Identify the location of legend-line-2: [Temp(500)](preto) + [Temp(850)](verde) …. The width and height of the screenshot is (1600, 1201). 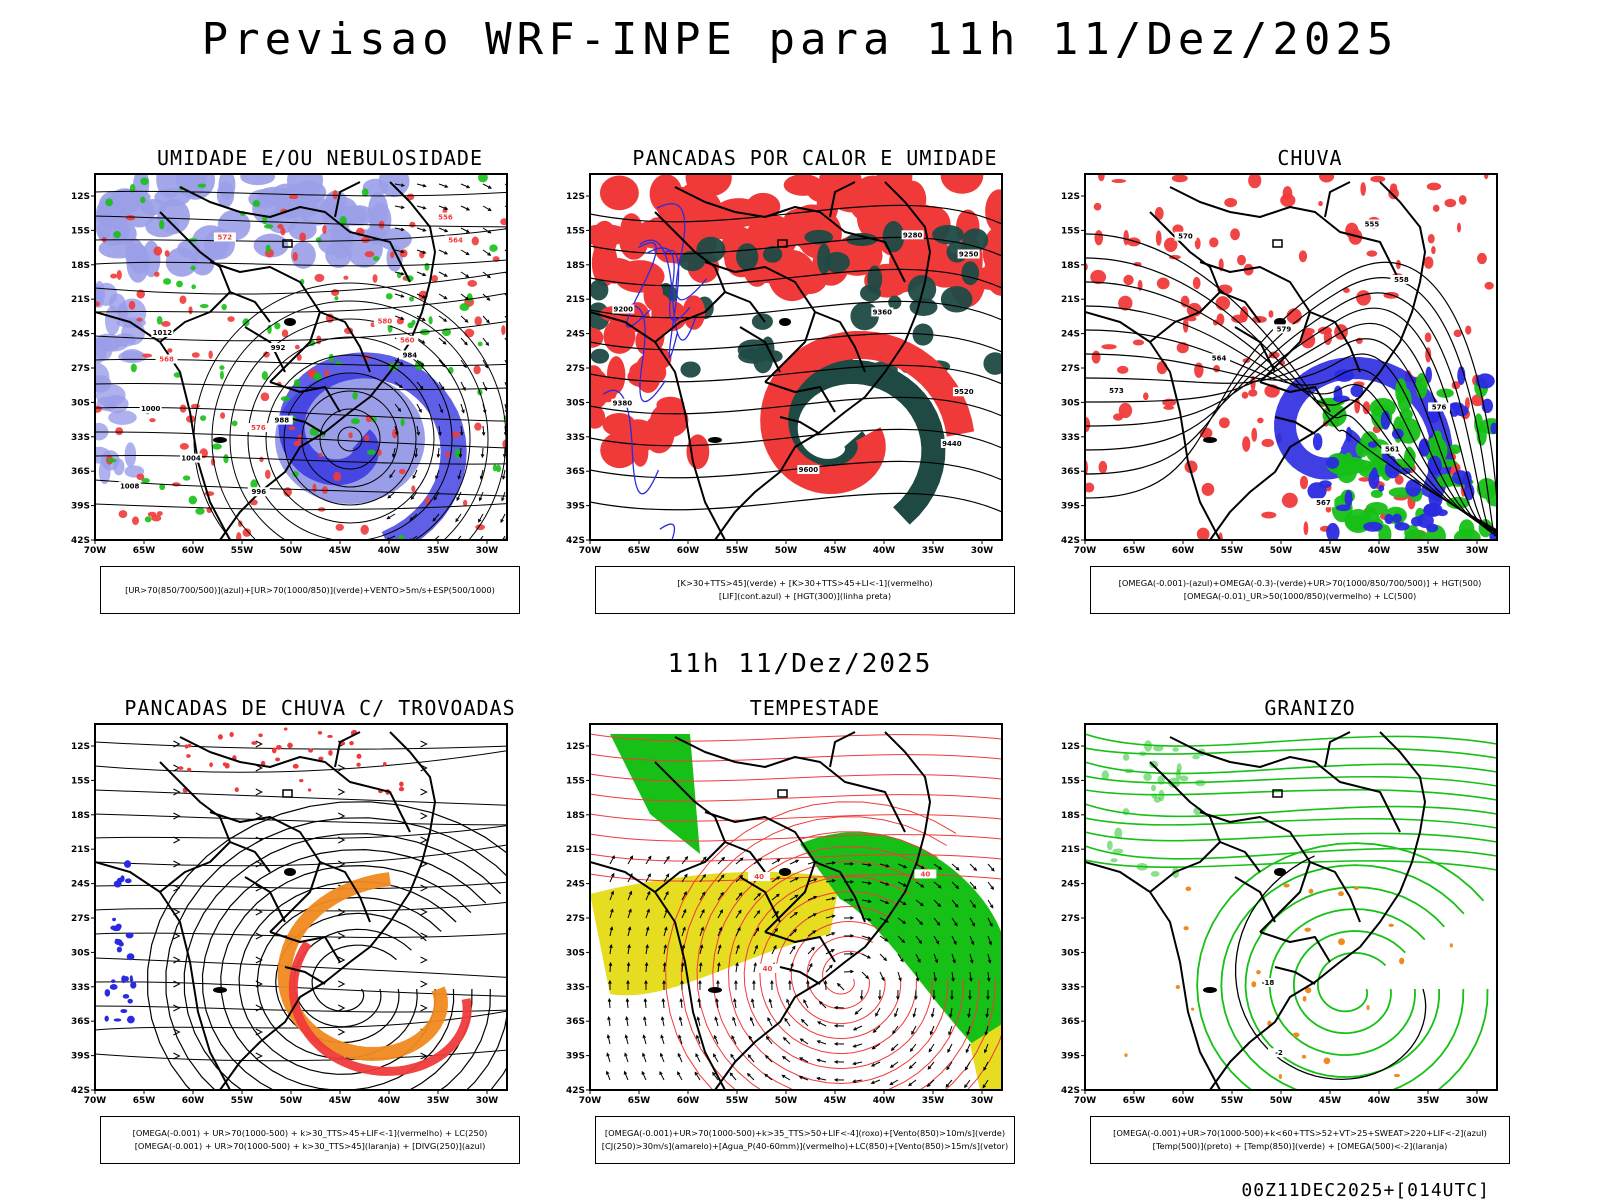
(1300, 1146).